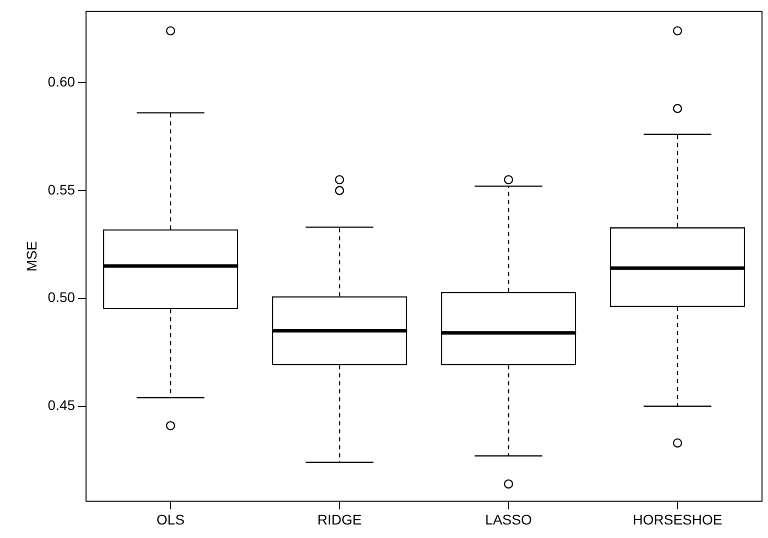  What do you see at coordinates (62, 81) in the screenshot?
I see `y-tick-label: 0.60` at bounding box center [62, 81].